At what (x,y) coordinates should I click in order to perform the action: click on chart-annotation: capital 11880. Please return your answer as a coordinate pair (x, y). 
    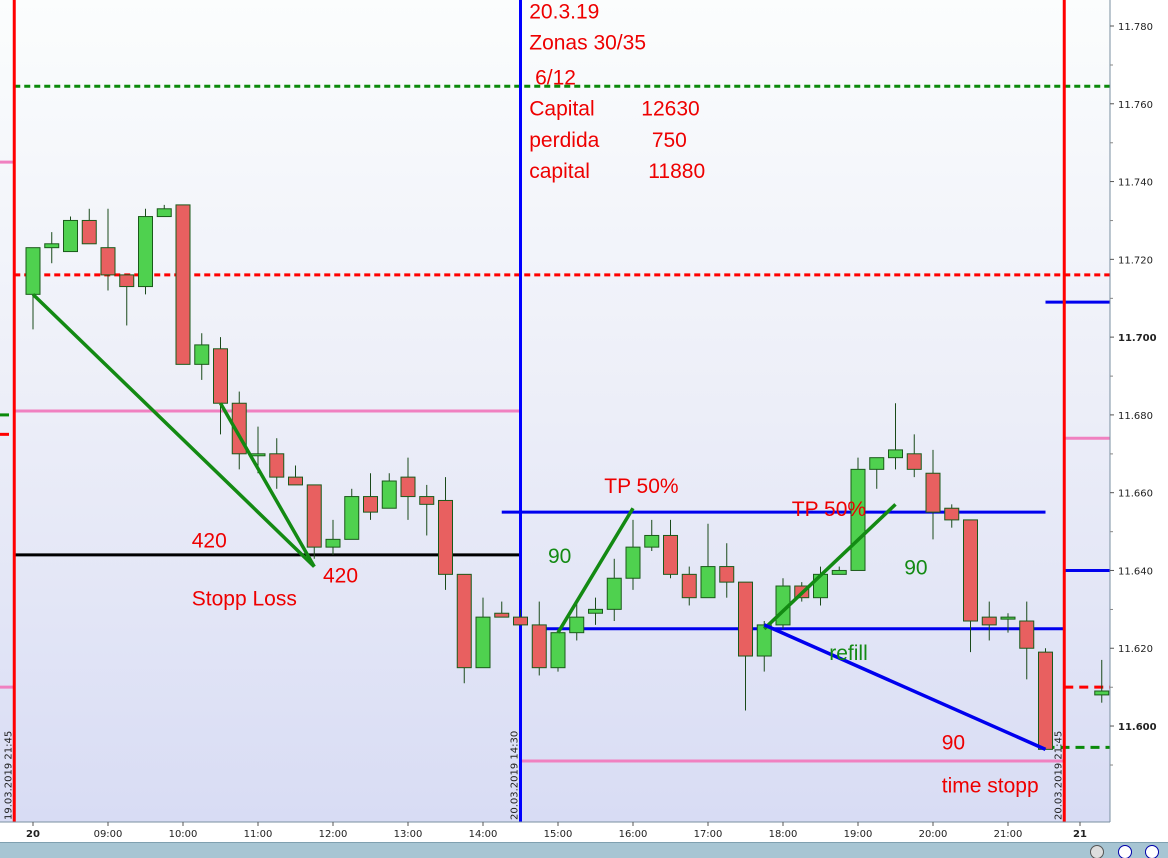
    Looking at the image, I should click on (617, 171).